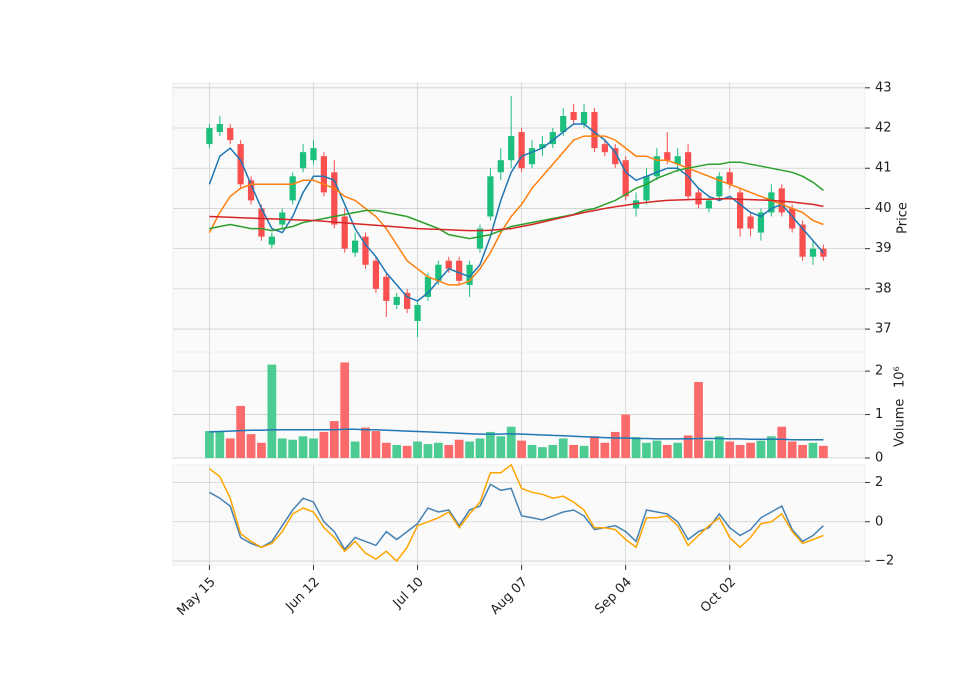 The image size is (960, 690). What do you see at coordinates (879, 371) in the screenshot?
I see `y-tick-label: 2` at bounding box center [879, 371].